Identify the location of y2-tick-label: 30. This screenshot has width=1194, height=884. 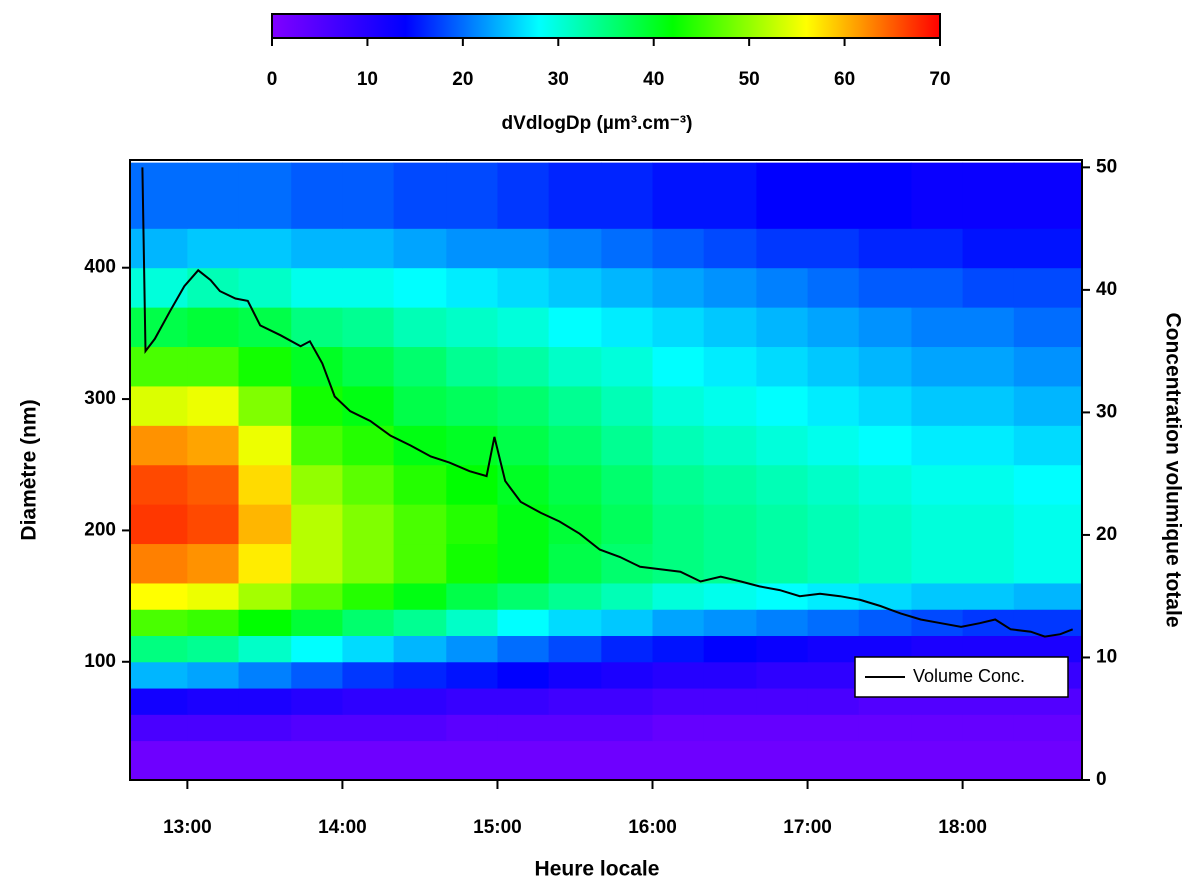
(1106, 411).